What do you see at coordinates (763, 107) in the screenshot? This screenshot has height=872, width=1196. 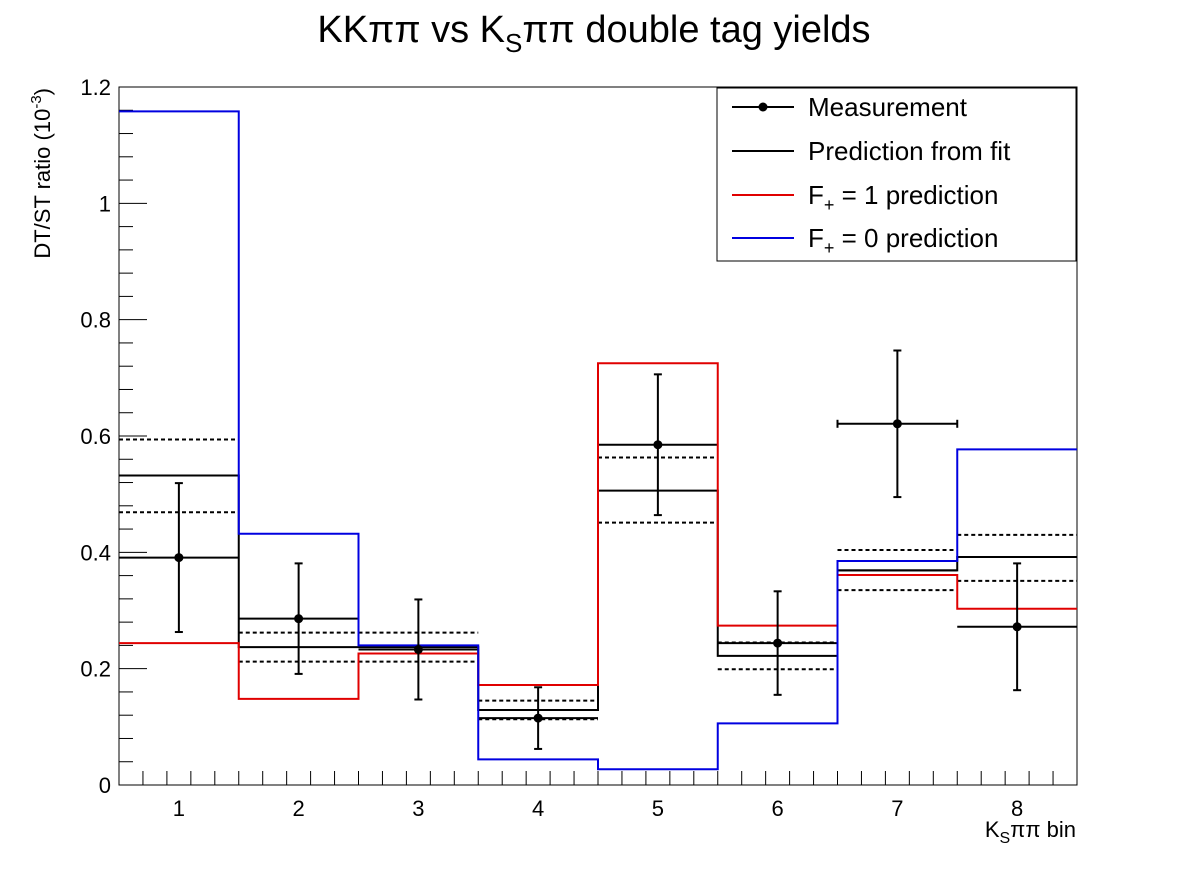 I see `legend-swatch-marker` at bounding box center [763, 107].